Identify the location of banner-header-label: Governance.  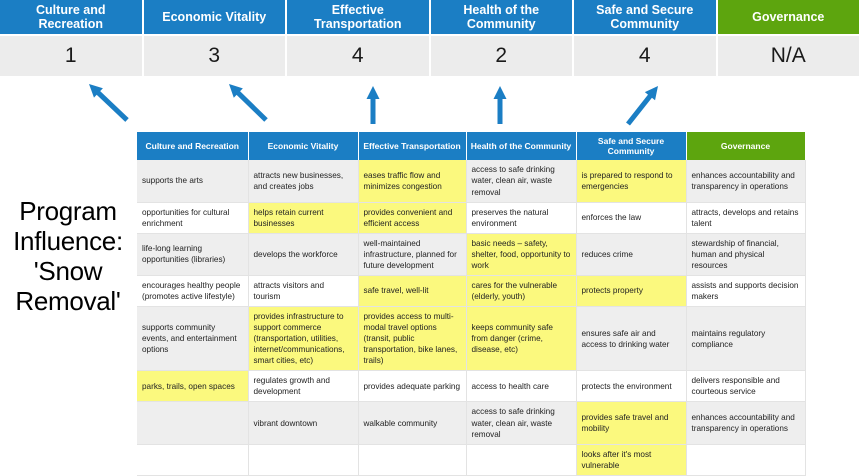
(788, 17).